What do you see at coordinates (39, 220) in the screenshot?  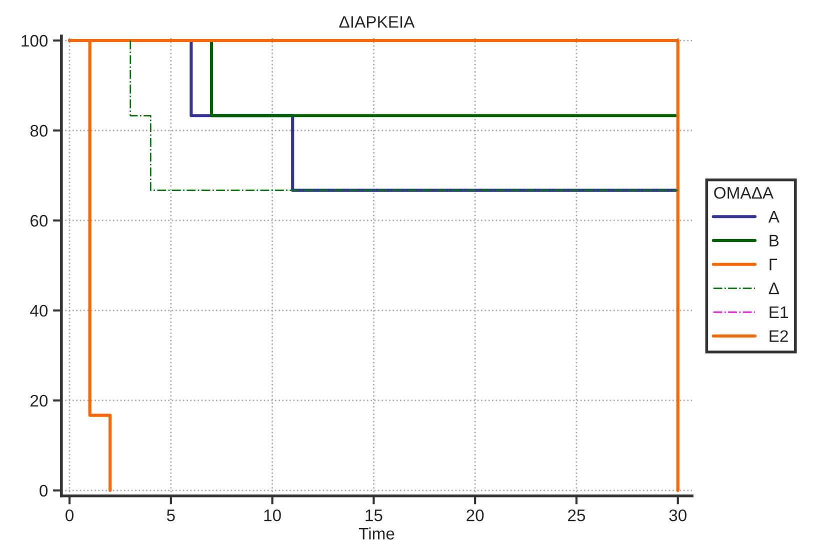 I see `y-tick-label: 60` at bounding box center [39, 220].